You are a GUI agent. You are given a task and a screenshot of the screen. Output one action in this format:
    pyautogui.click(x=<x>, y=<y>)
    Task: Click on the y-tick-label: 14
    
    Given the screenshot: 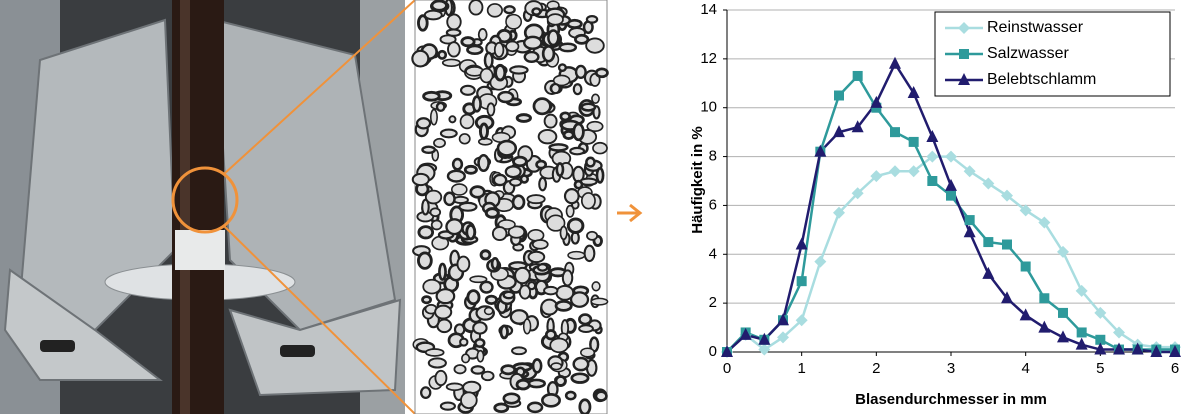 What is the action you would take?
    pyautogui.click(x=708, y=9)
    